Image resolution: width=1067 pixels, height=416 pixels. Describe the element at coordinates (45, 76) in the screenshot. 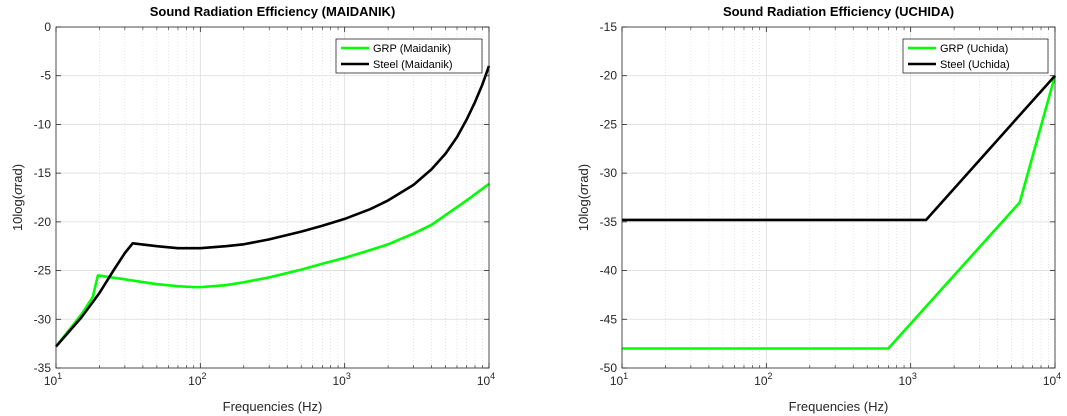

I see `y-tick-label: -5` at that location.